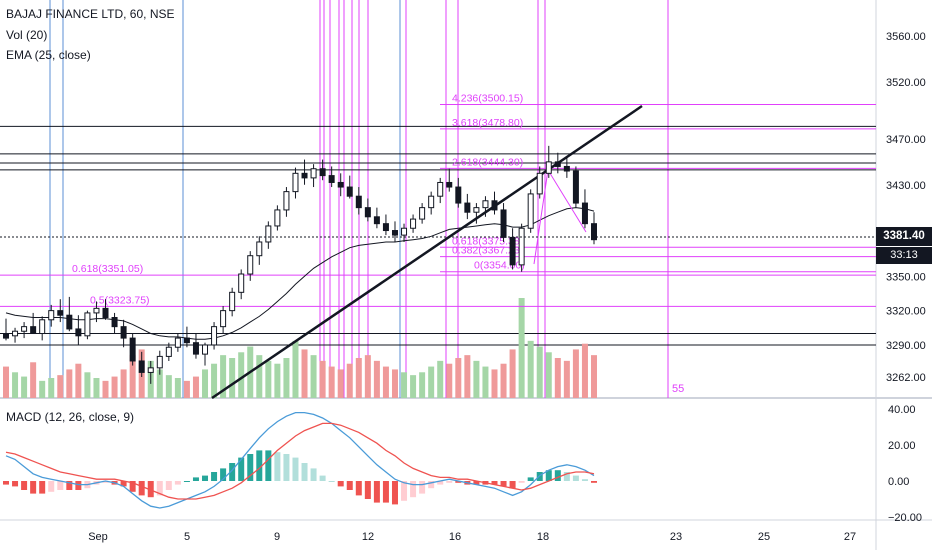 Image resolution: width=932 pixels, height=550 pixels. I want to click on symbol-title: BAJAJ FINANCE LTD, 60, NSE, so click(90, 14).